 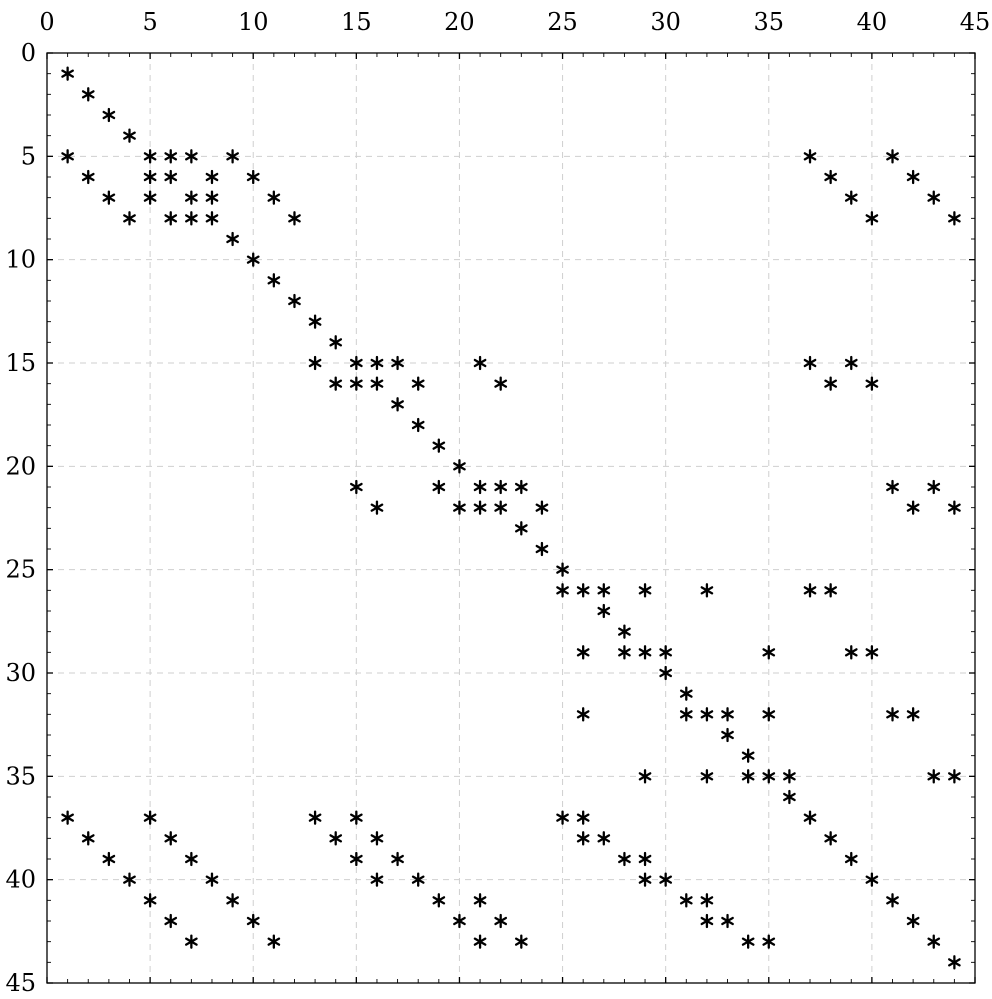 What do you see at coordinates (253, 22) in the screenshot?
I see `x-tick-label: 10` at bounding box center [253, 22].